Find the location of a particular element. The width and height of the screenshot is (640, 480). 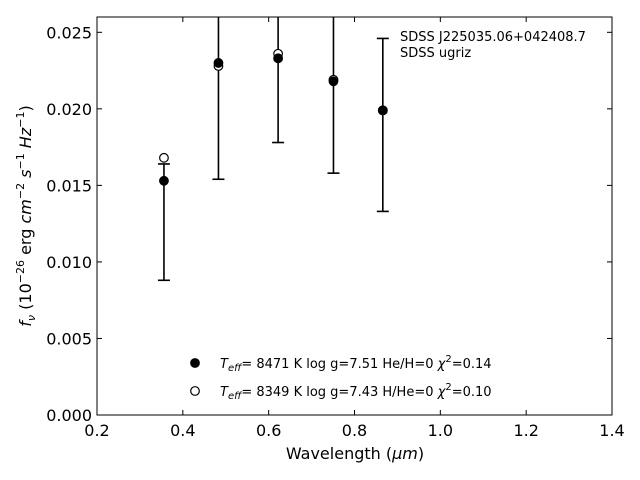

x-tick-label: 1.0 is located at coordinates (440, 430).